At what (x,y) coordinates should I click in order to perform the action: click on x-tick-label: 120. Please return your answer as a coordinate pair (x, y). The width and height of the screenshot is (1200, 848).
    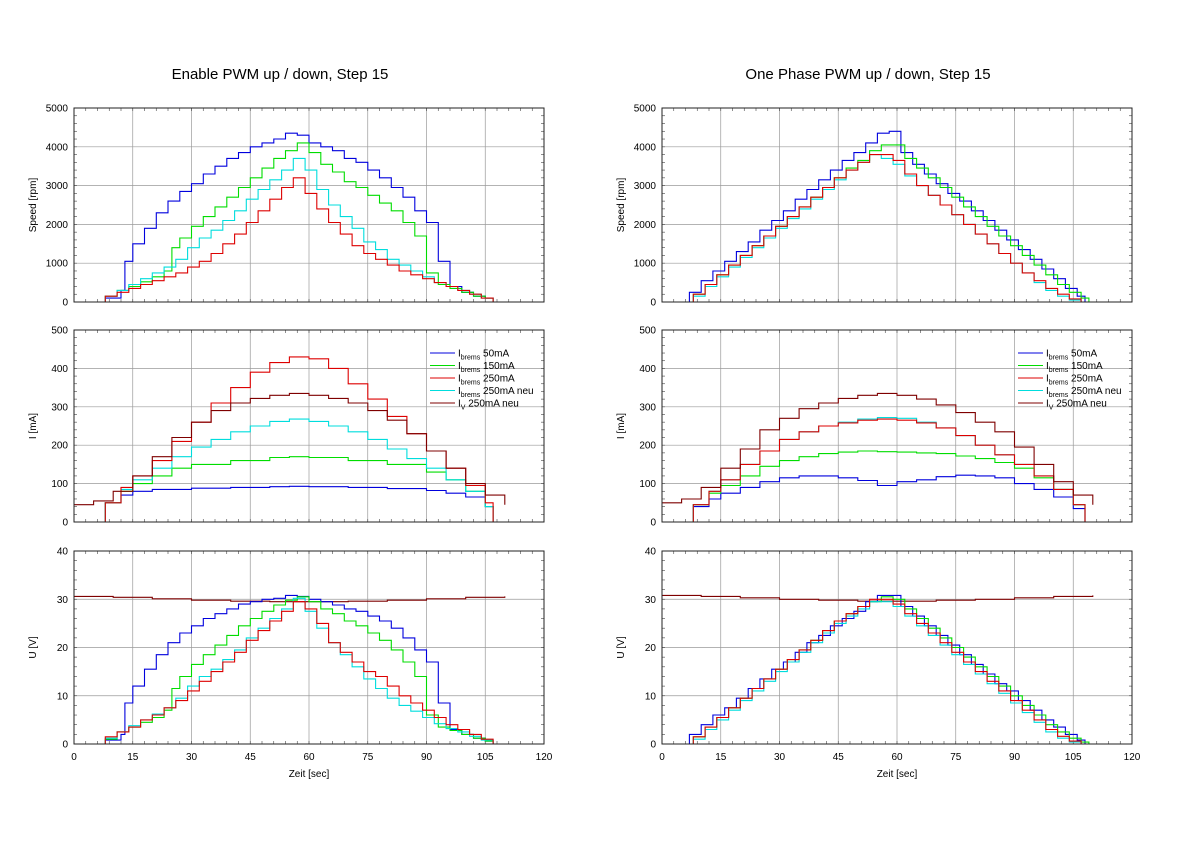
    Looking at the image, I should click on (544, 757).